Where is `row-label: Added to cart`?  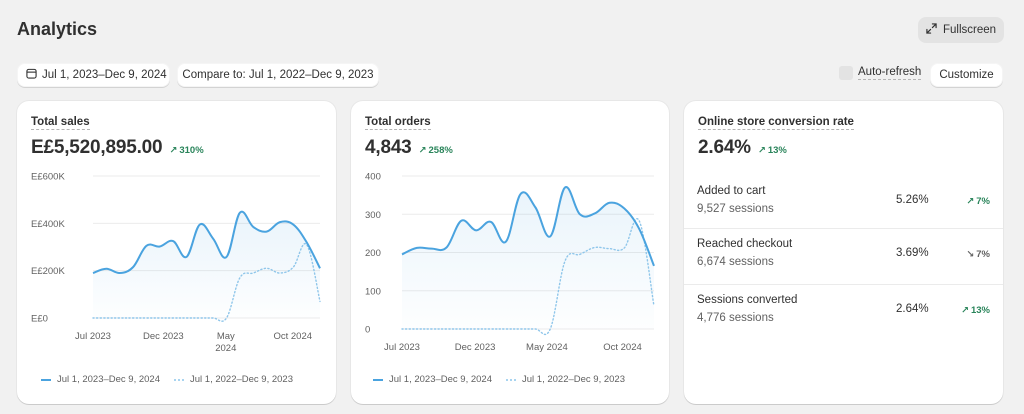
row-label: Added to cart is located at coordinates (731, 191).